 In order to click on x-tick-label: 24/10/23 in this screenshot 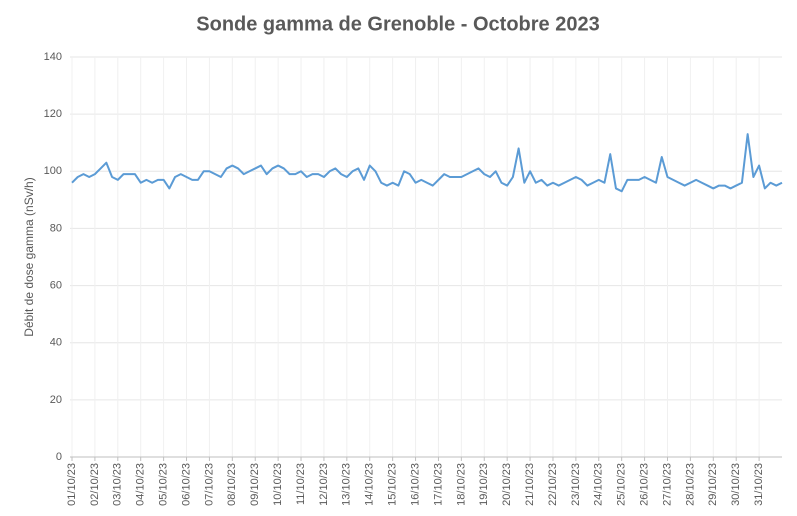, I will do `click(599, 484)`.